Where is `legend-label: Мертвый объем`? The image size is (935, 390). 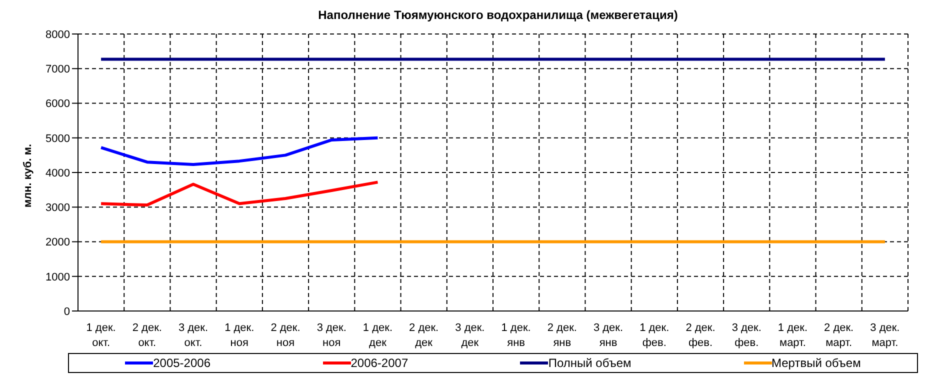
legend-label: Мертвый объем is located at coordinates (816, 363).